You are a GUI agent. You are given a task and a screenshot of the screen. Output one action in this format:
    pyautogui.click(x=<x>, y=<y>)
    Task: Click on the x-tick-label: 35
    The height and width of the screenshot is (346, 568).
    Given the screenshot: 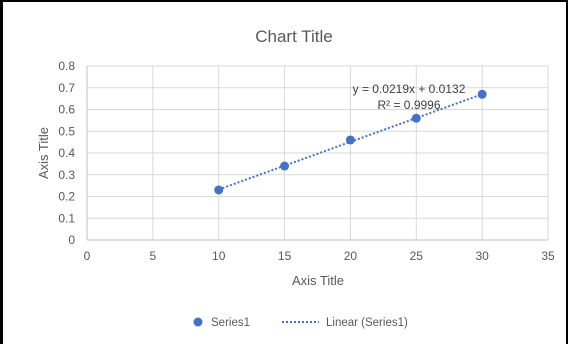 What is the action you would take?
    pyautogui.click(x=548, y=256)
    